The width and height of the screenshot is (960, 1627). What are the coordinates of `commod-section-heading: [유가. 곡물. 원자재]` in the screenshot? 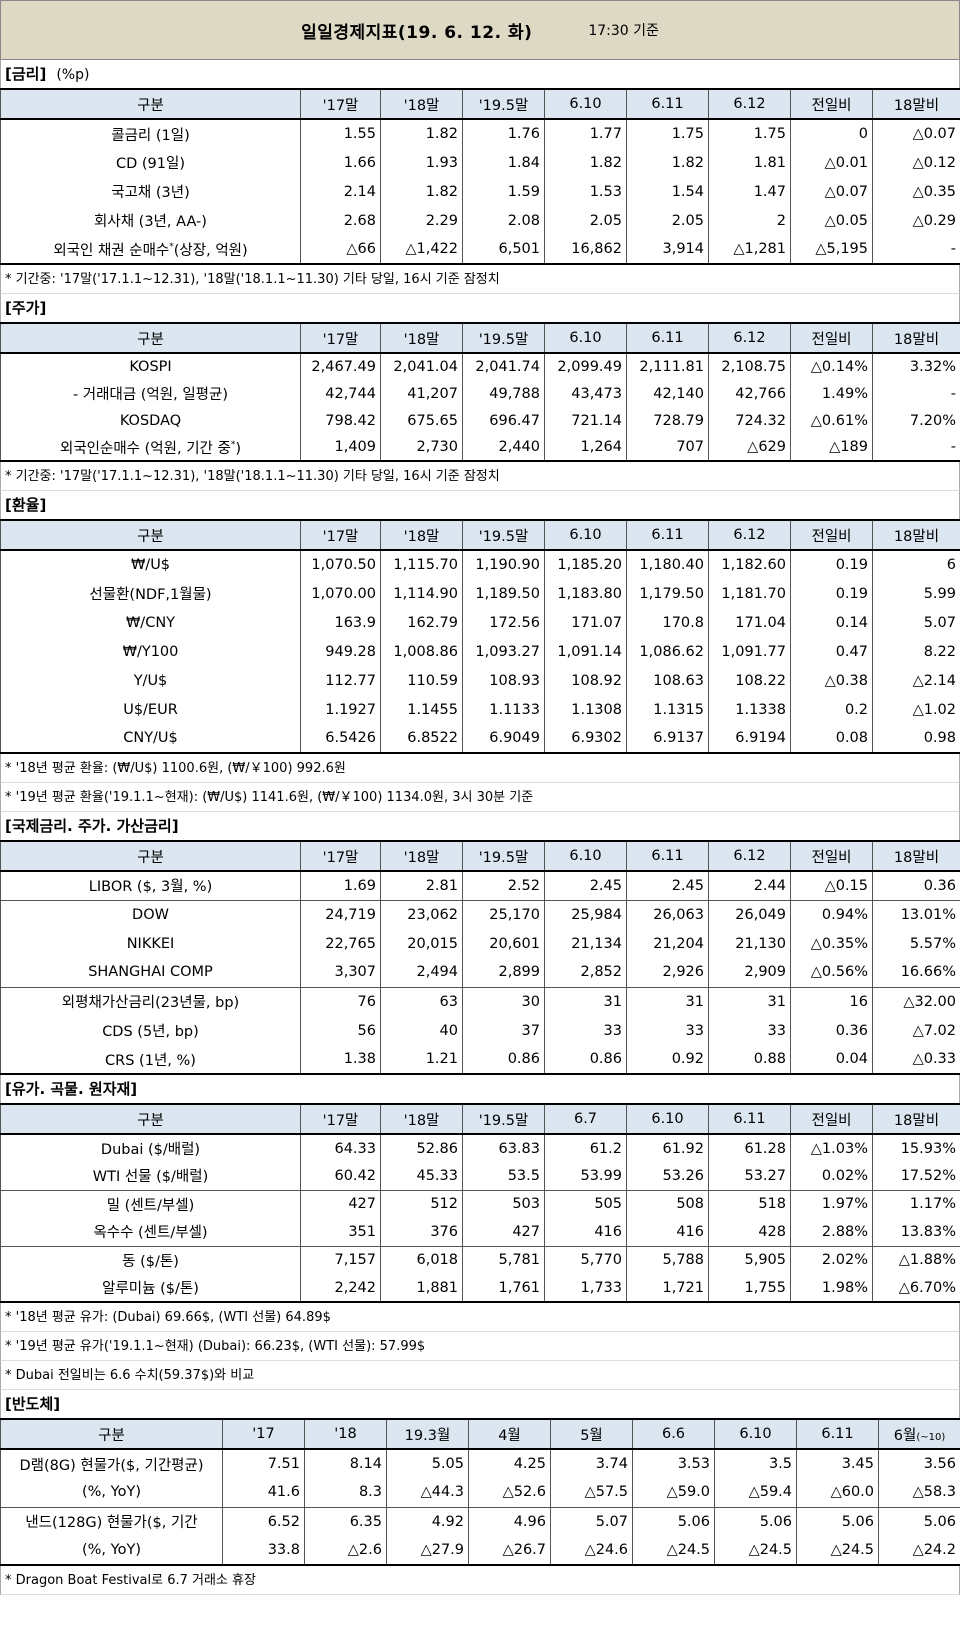 It's located at (480, 1089).